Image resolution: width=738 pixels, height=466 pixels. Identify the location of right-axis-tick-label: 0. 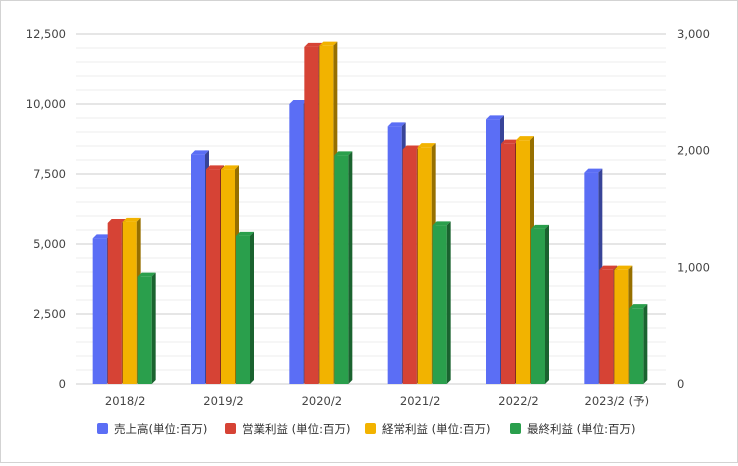
(680, 384).